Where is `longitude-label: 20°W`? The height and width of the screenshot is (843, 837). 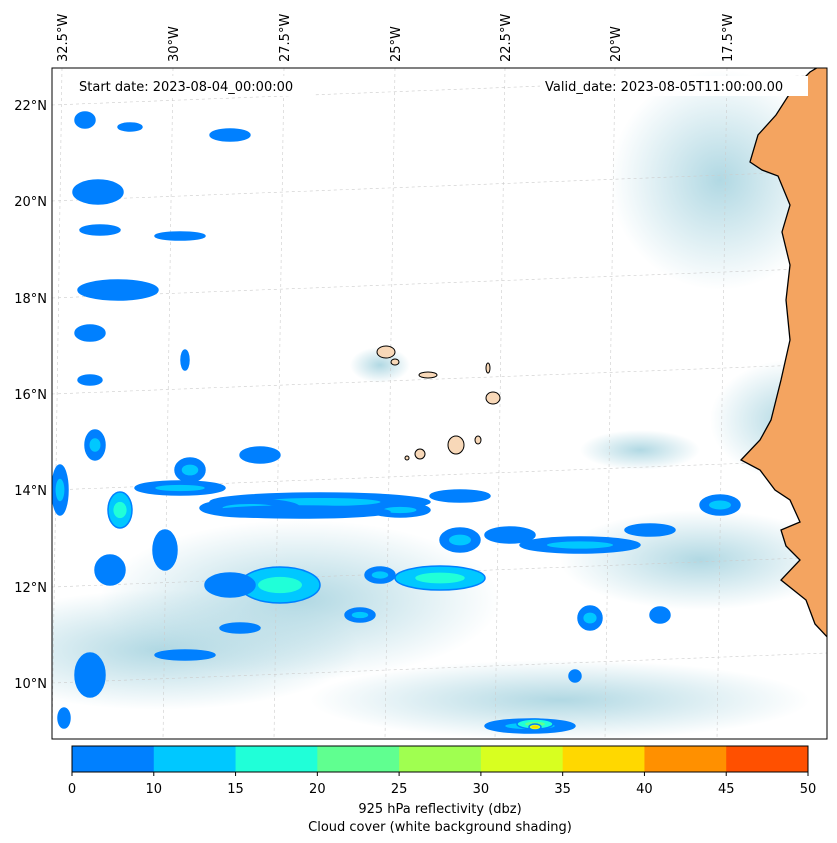
longitude-label: 20°W is located at coordinates (616, 44).